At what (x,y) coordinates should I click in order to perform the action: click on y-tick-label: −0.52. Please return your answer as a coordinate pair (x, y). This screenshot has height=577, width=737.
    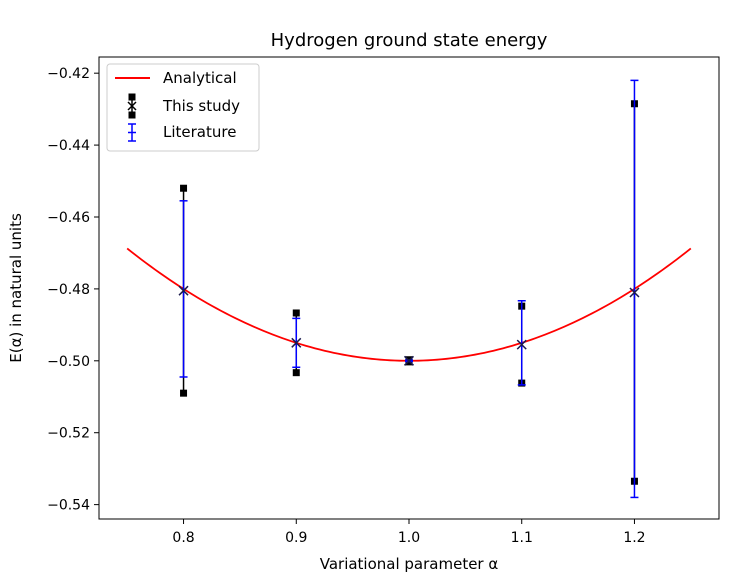
    Looking at the image, I should click on (68, 434).